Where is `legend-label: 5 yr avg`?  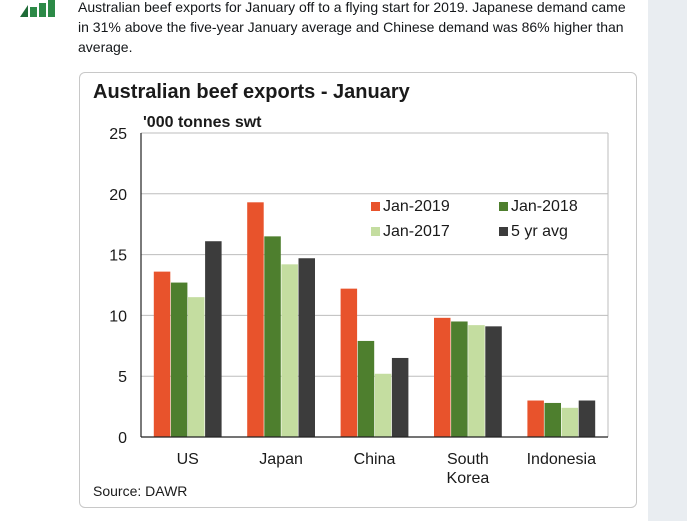
legend-label: 5 yr avg is located at coordinates (539, 231).